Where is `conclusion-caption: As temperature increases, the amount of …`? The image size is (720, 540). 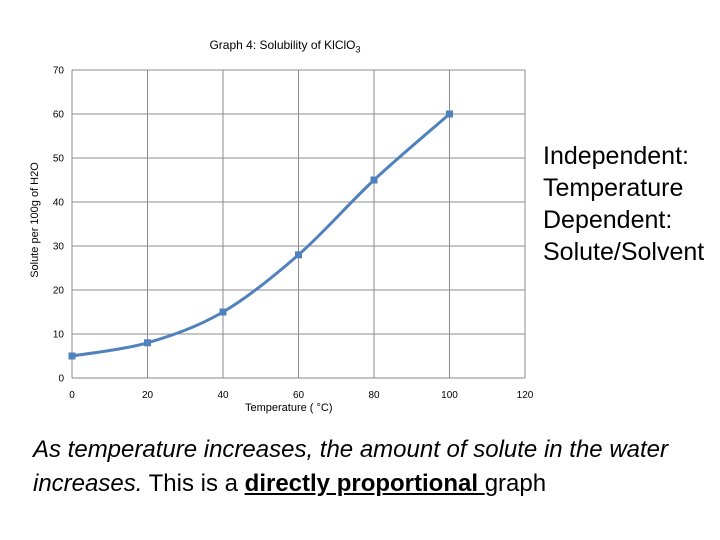 conclusion-caption: As temperature increases, the amount of … is located at coordinates (373, 467).